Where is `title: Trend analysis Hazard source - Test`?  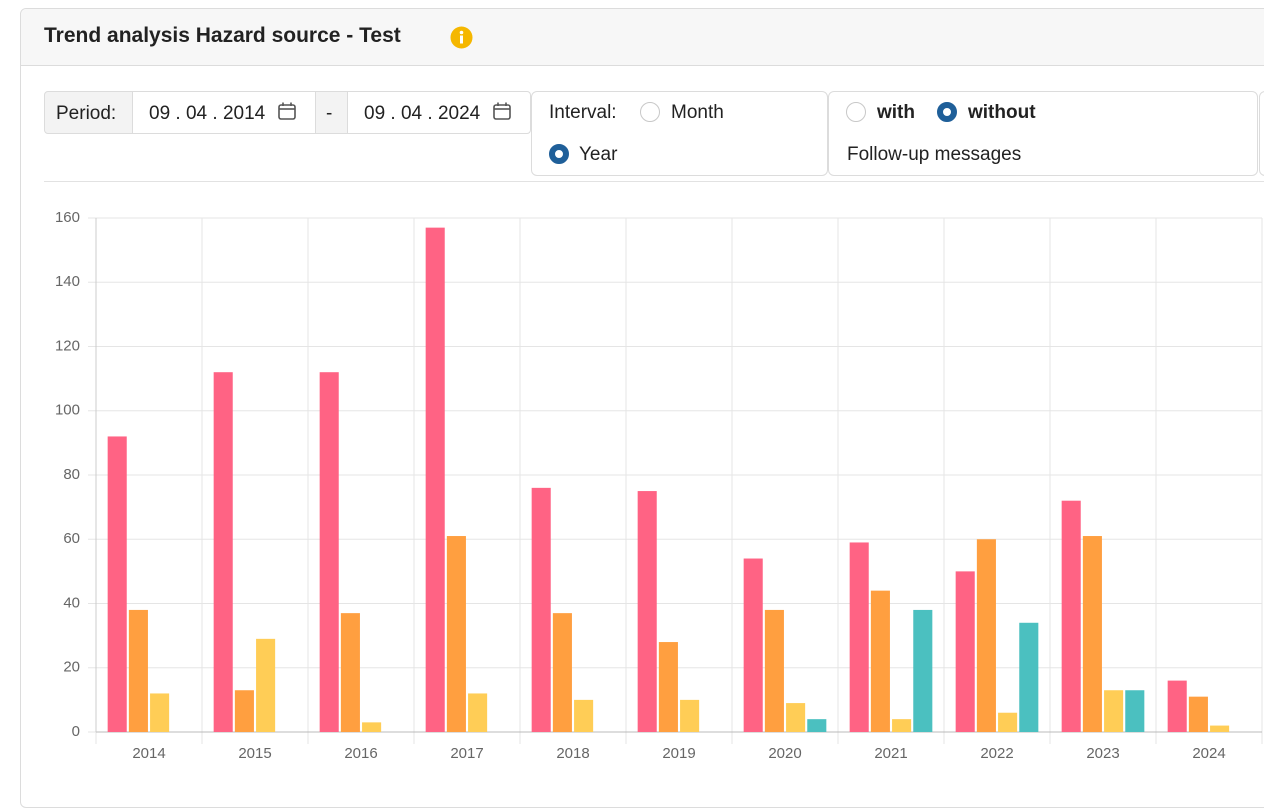 title: Trend analysis Hazard source - Test is located at coordinates (222, 35).